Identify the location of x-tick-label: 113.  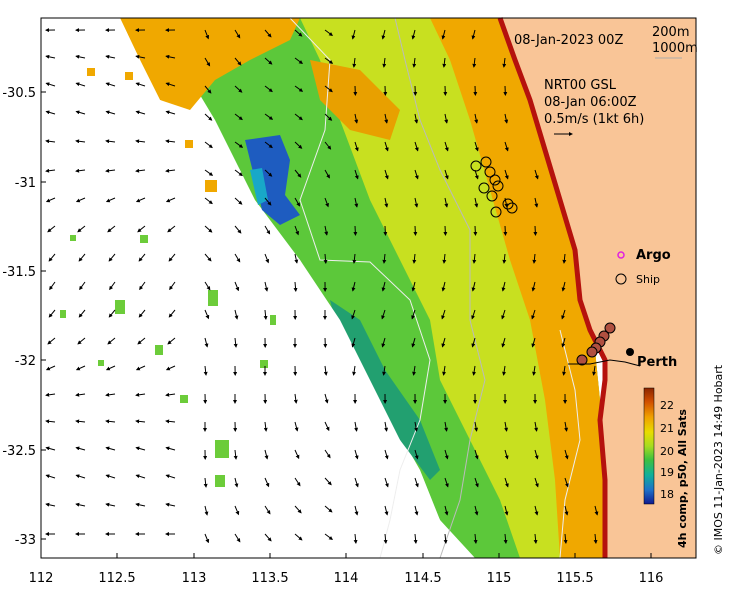
(194, 578).